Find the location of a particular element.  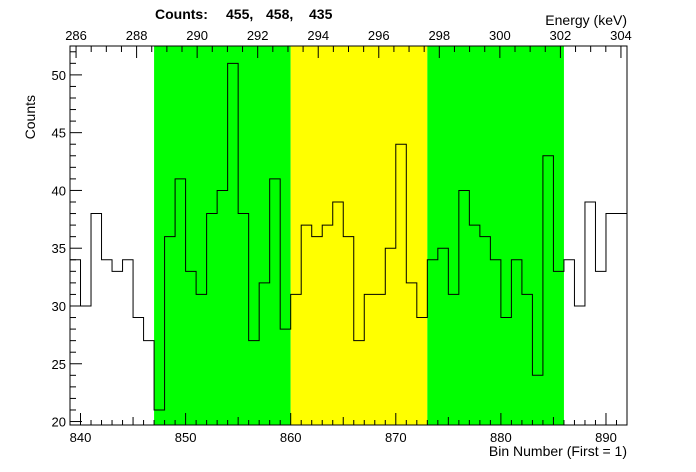

energy-axis-title: Energy (keV) is located at coordinates (586, 20).